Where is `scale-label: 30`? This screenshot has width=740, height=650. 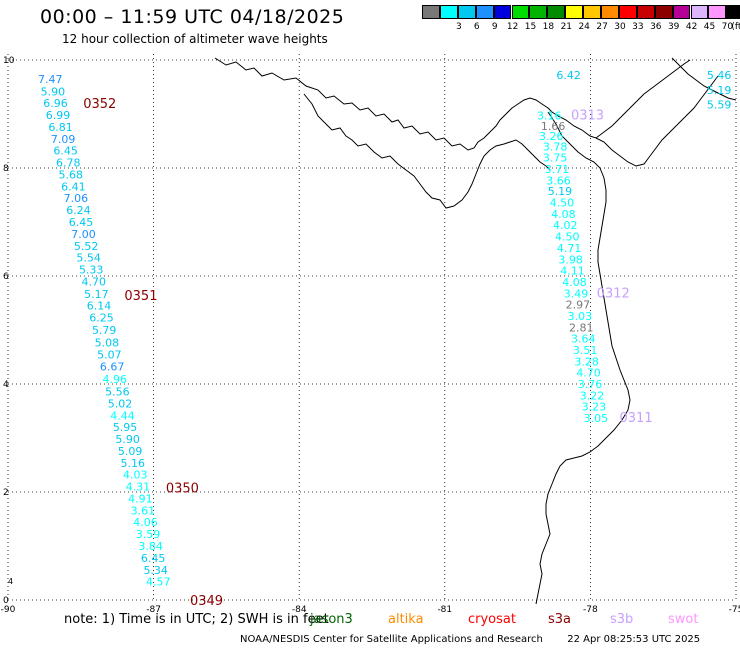 scale-label: 30 is located at coordinates (620, 27).